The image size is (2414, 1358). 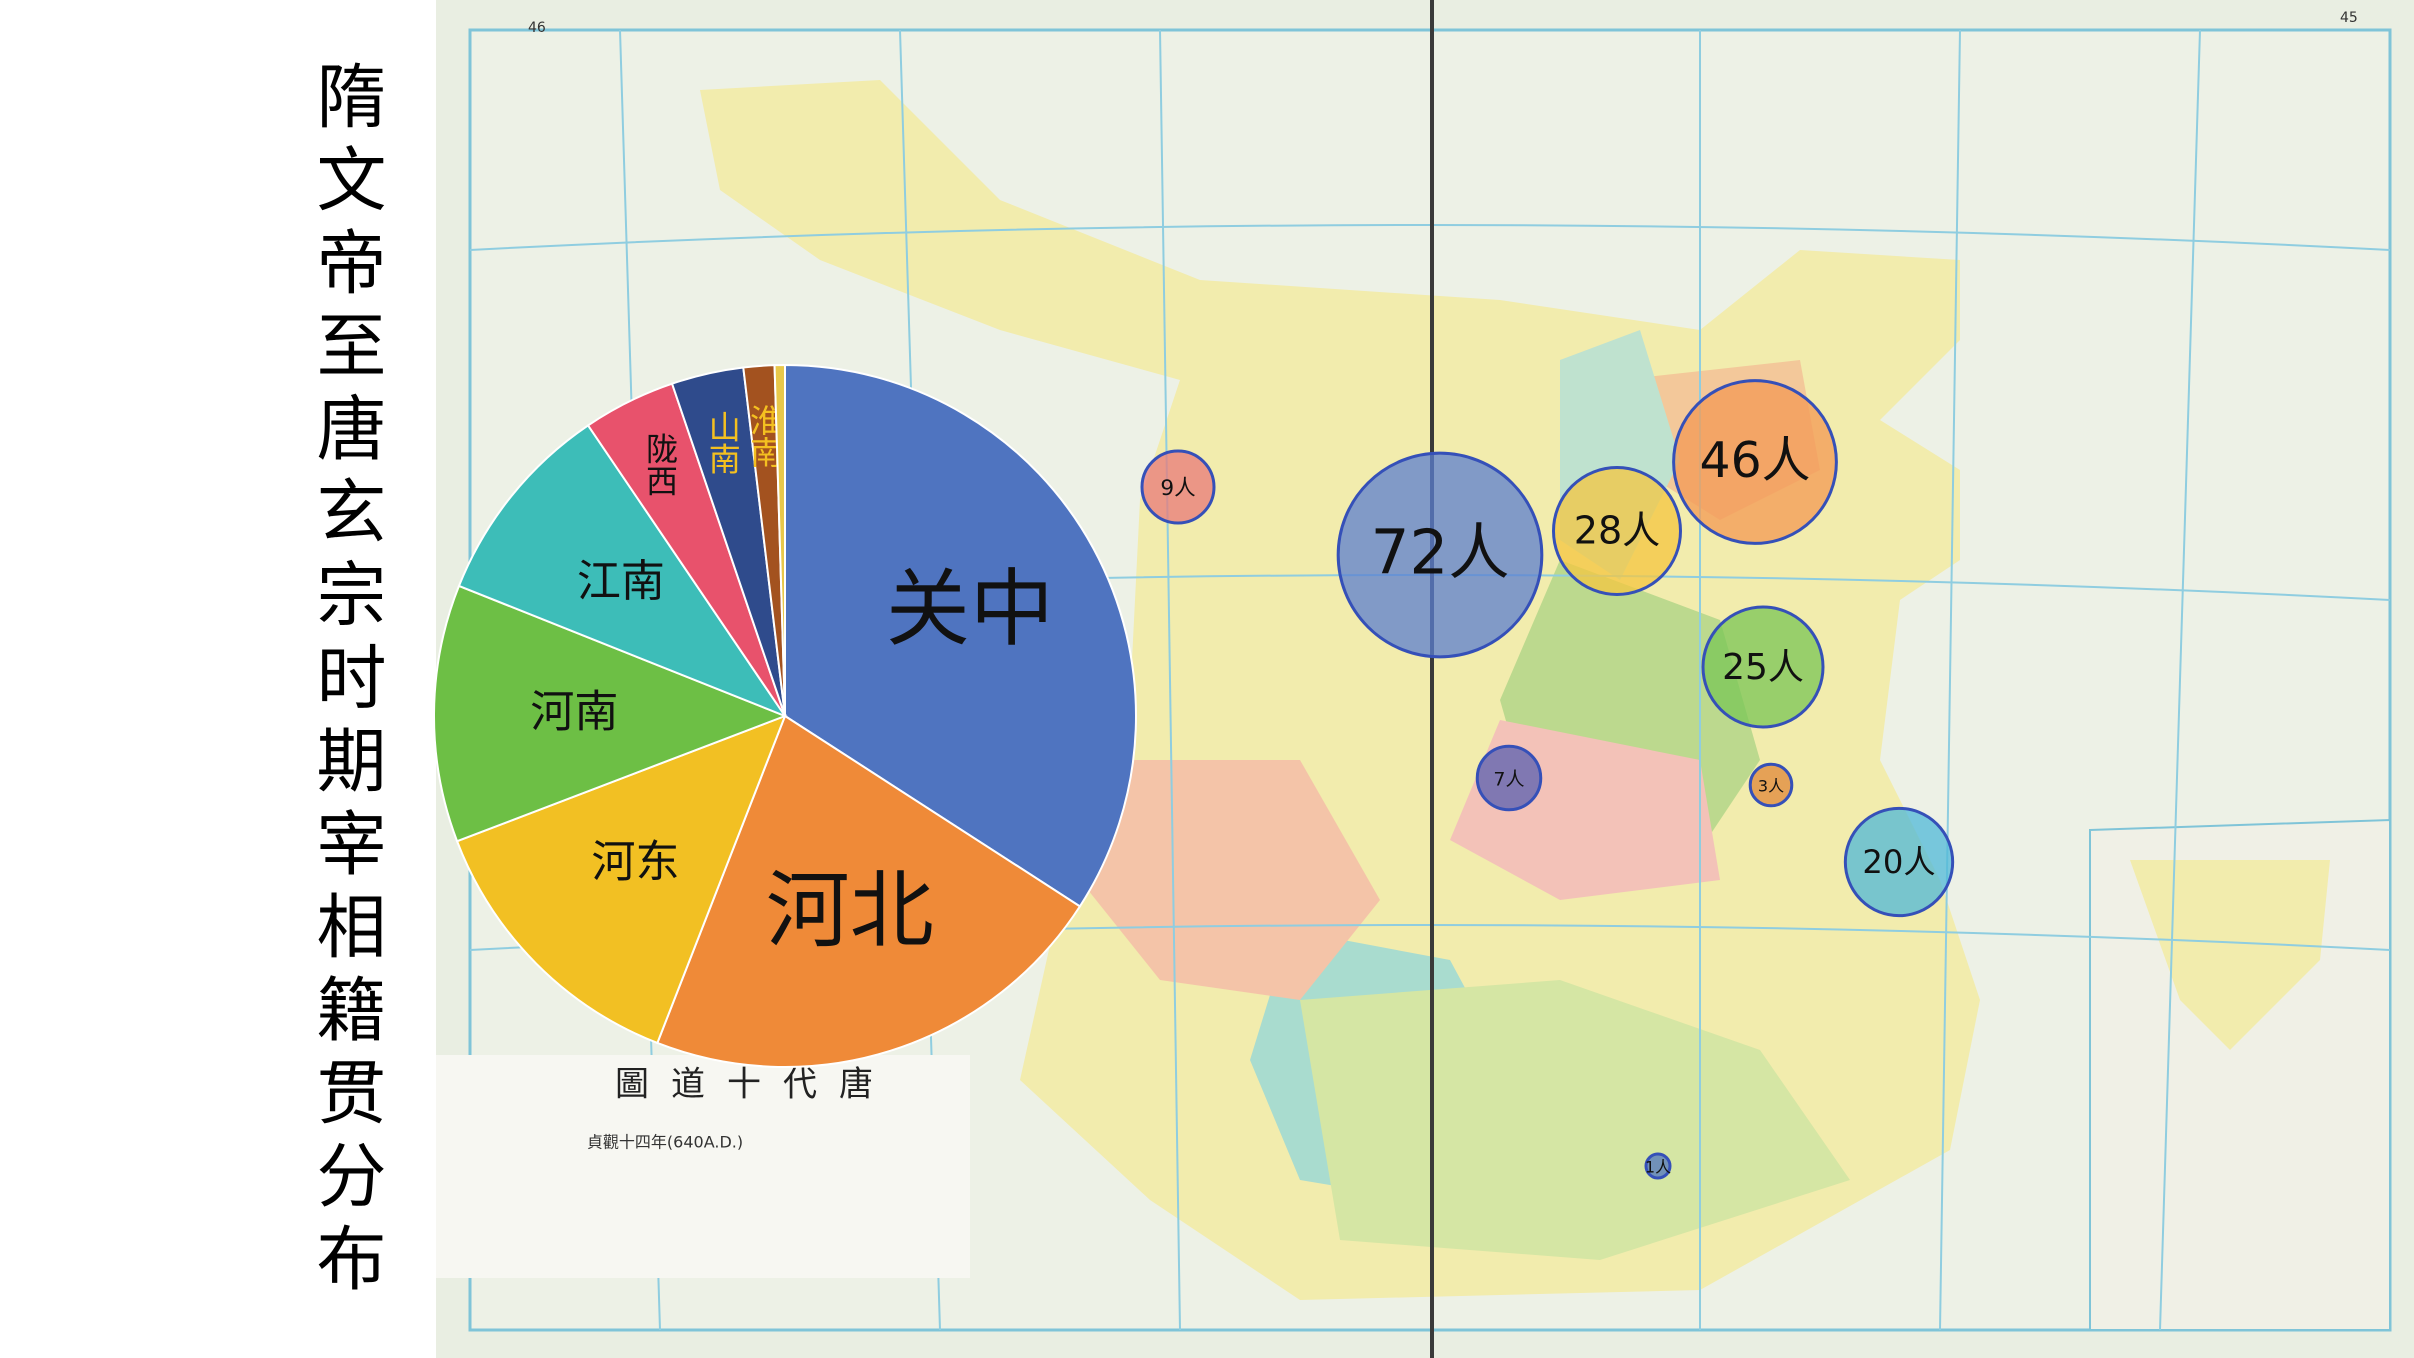 What do you see at coordinates (574, 711) in the screenshot?
I see `pie-label: 河南` at bounding box center [574, 711].